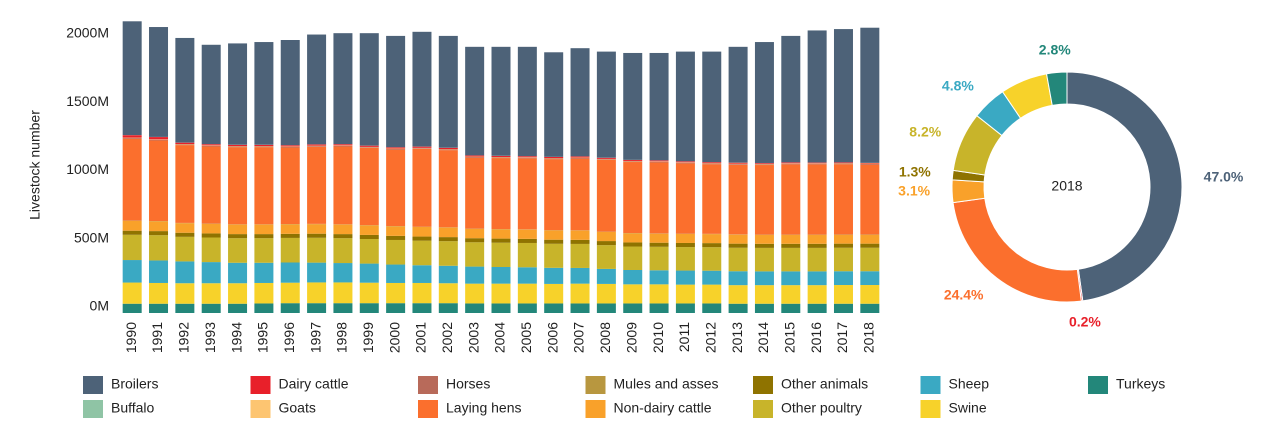  I want to click on y-tick-label: 1000M, so click(87, 169).